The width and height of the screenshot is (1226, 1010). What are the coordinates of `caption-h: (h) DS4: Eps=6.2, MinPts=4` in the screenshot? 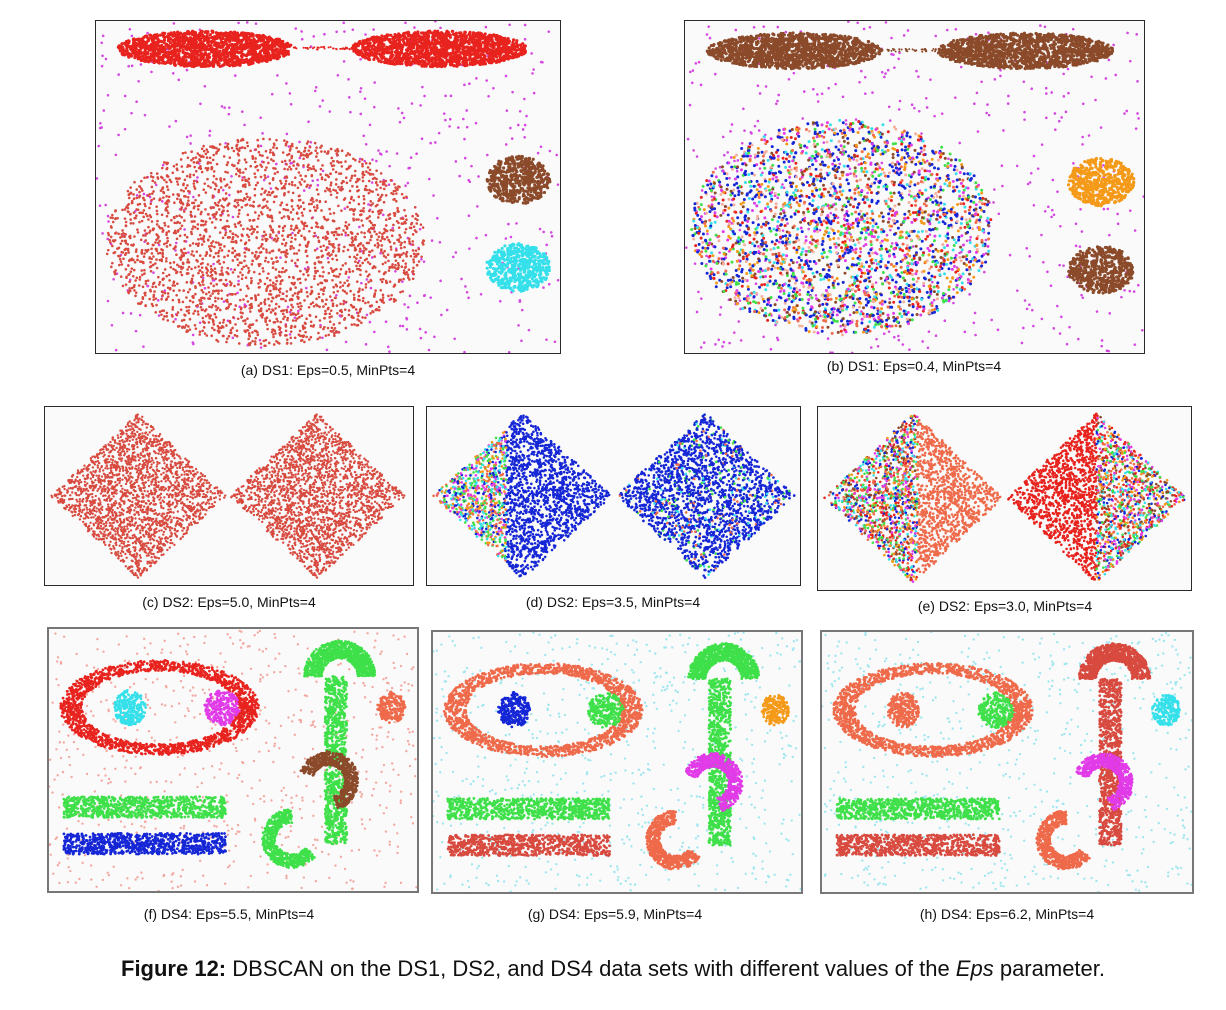 It's located at (1007, 914).